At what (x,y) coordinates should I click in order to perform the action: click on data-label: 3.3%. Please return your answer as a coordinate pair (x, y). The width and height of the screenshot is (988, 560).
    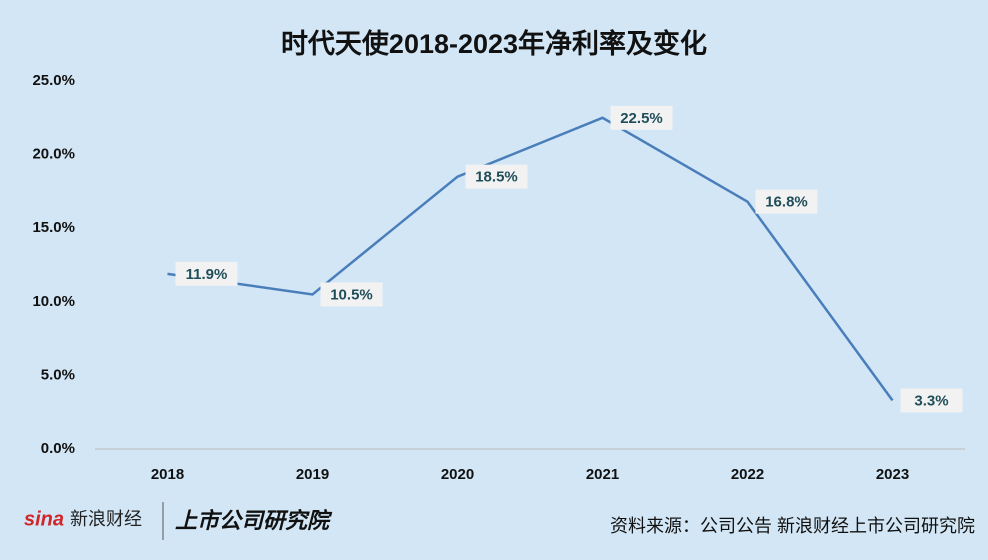
    Looking at the image, I should click on (931, 400).